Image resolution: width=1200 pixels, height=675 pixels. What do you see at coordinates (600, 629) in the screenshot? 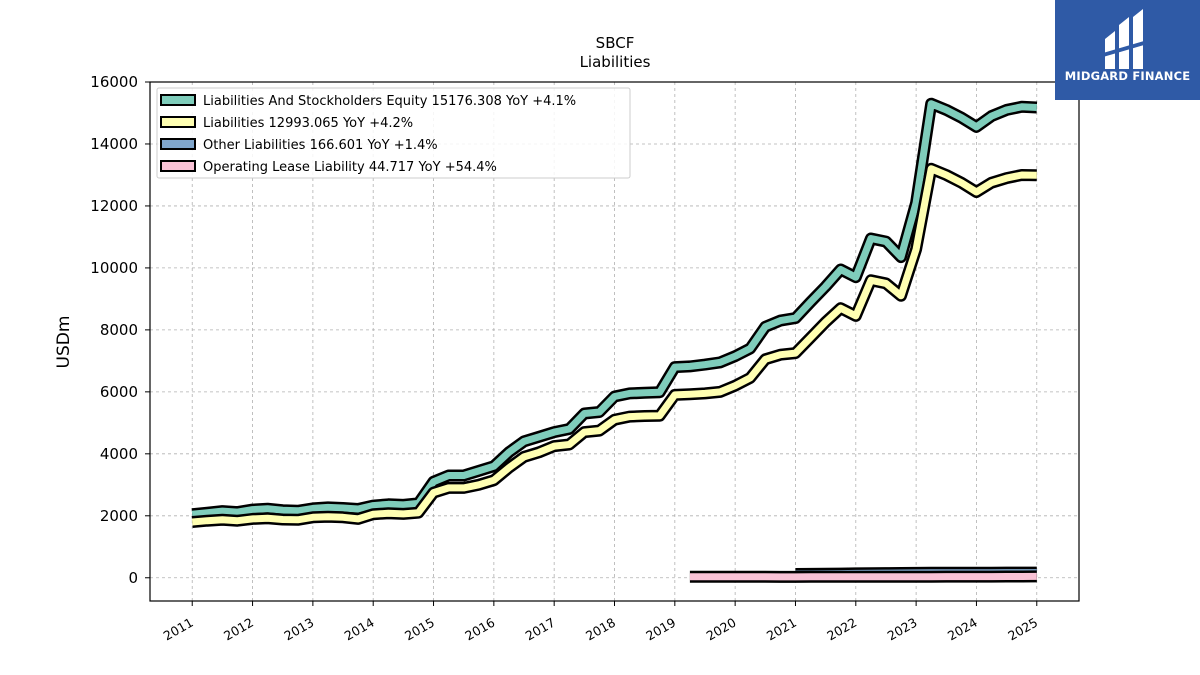
I see `x-tick-label: 2018` at bounding box center [600, 629].